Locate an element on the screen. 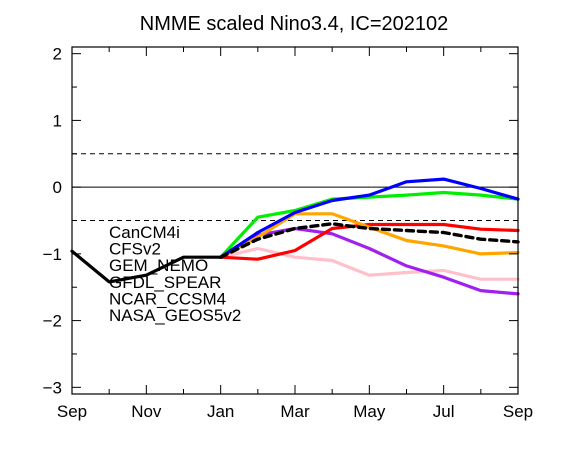 This screenshot has height=450, width=563. reference-lines is located at coordinates (295, 187).